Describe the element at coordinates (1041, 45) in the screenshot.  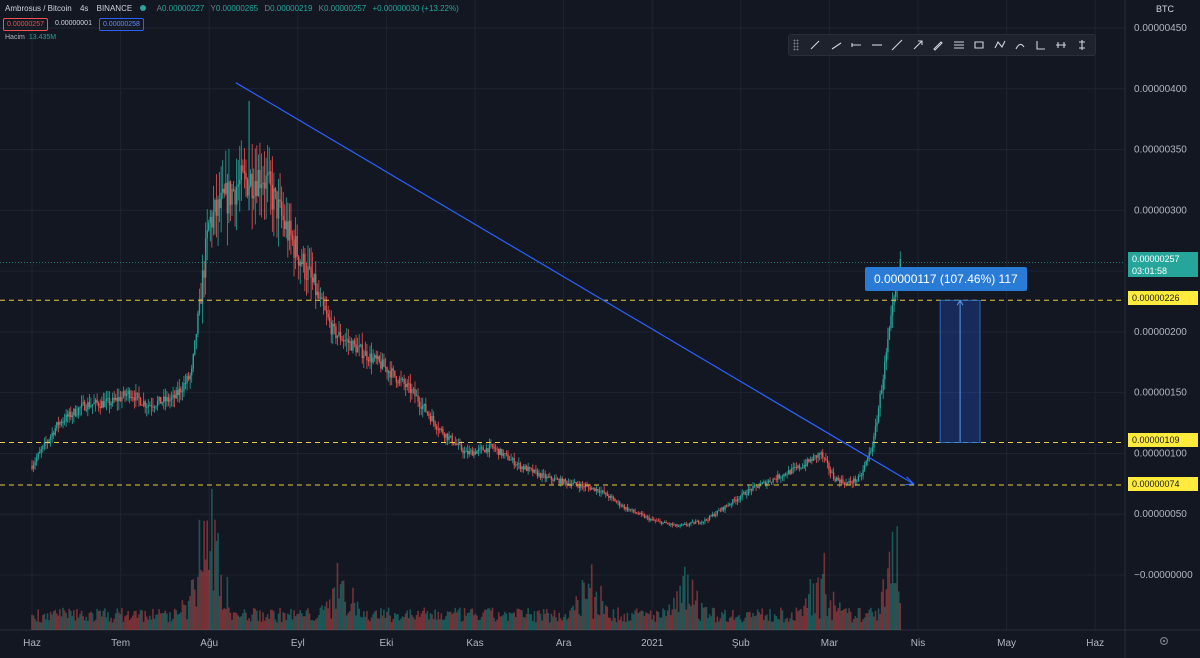
I see `measure-icon` at that location.